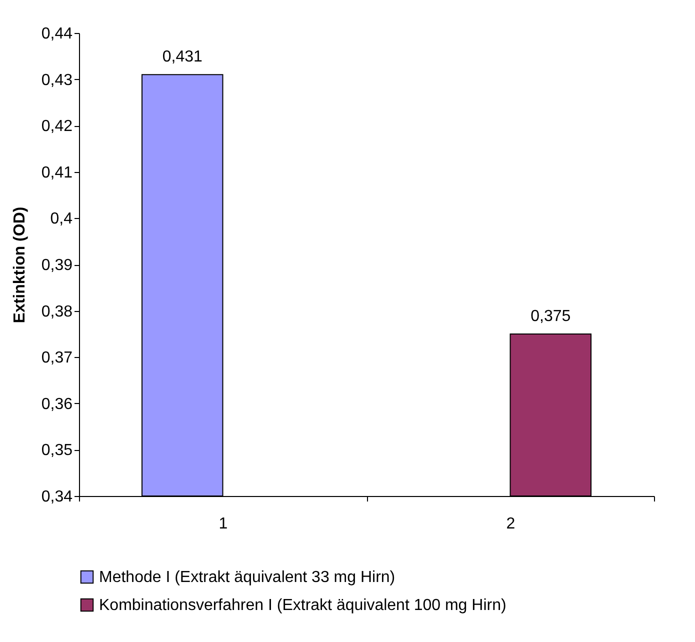 The image size is (695, 642). Describe the element at coordinates (223, 524) in the screenshot. I see `x-tick-label: 1` at that location.